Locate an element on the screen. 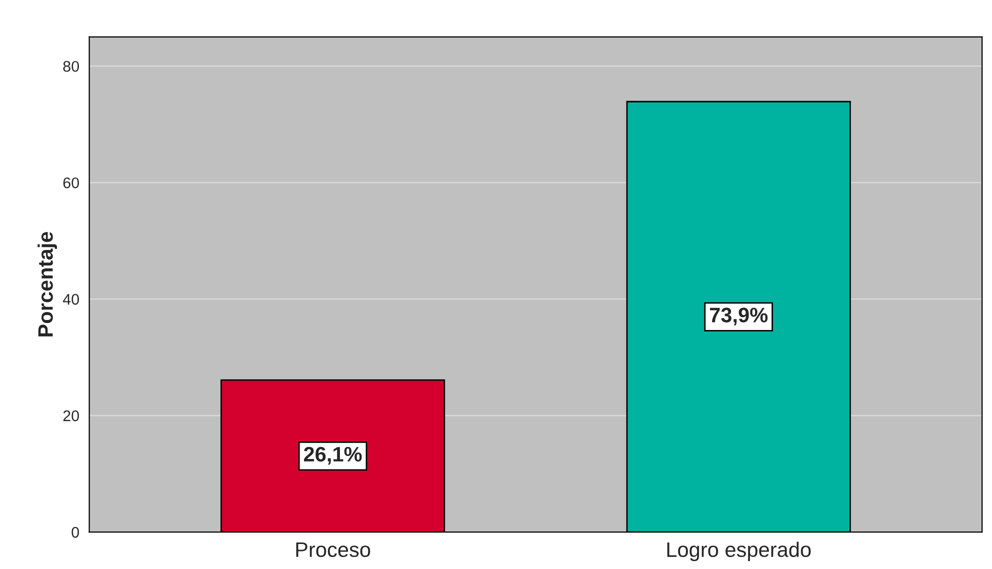 The image size is (992, 569). data-label: 73,9% is located at coordinates (739, 317).